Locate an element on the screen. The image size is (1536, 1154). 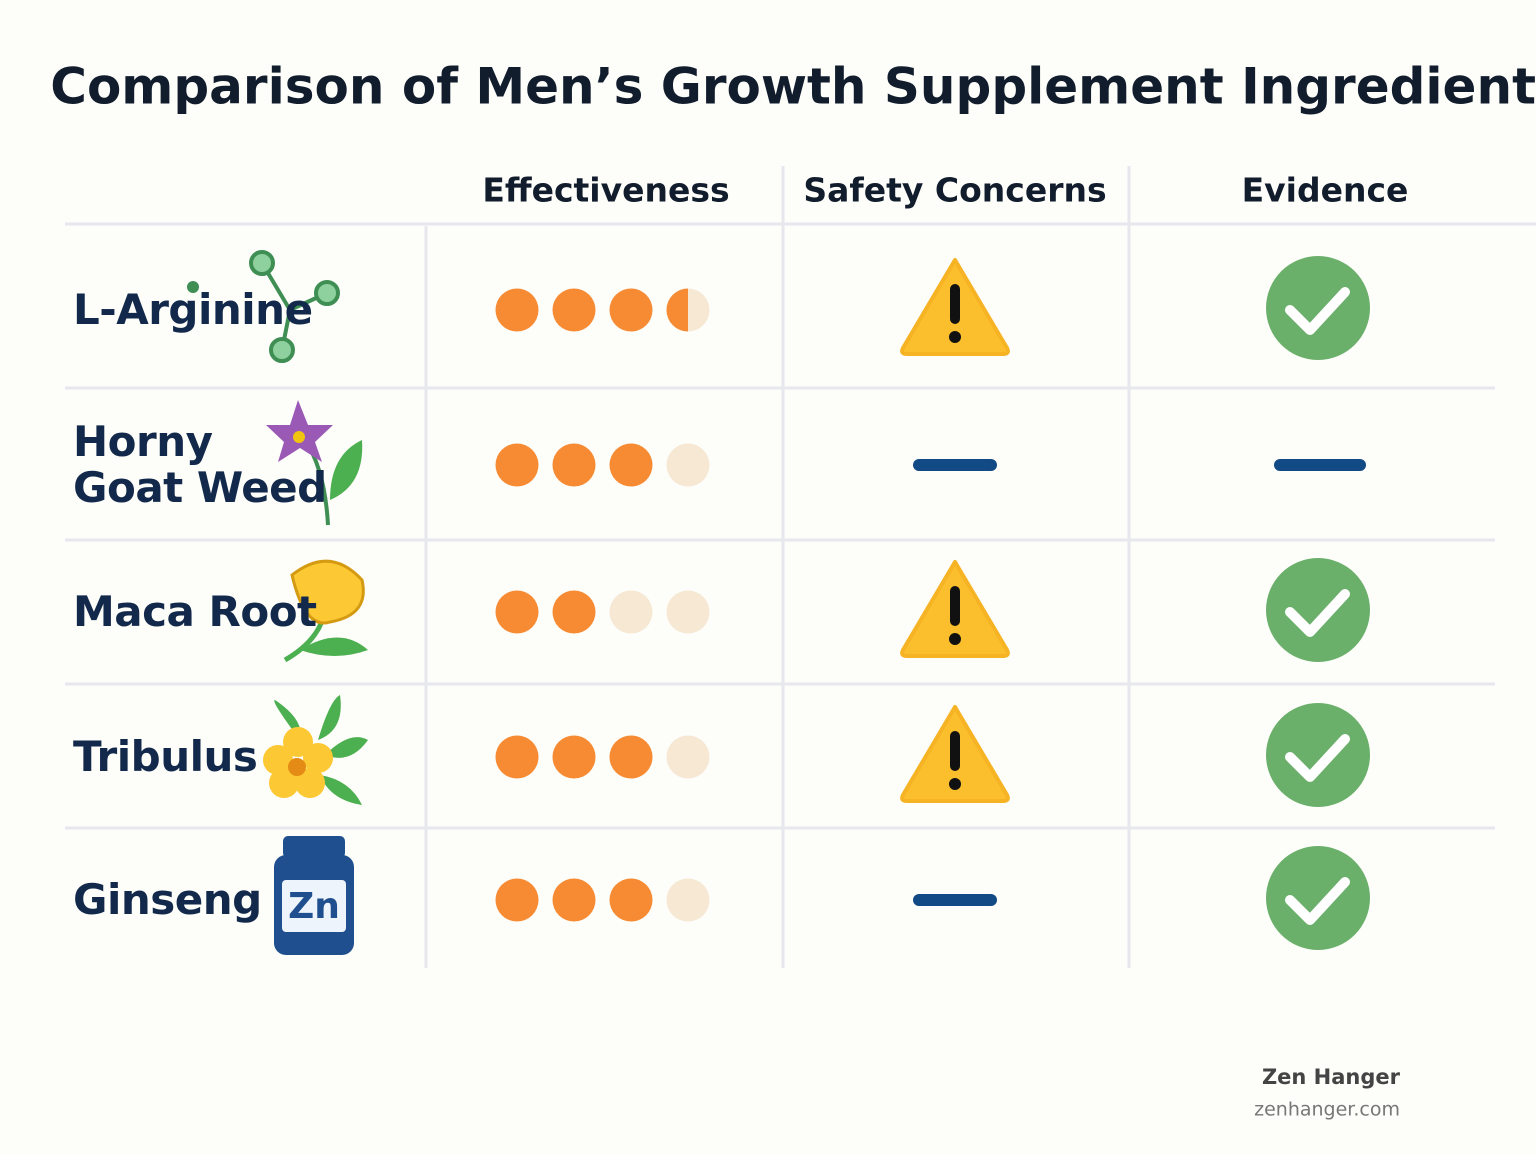
row-name: Maca Root is located at coordinates (195, 611).